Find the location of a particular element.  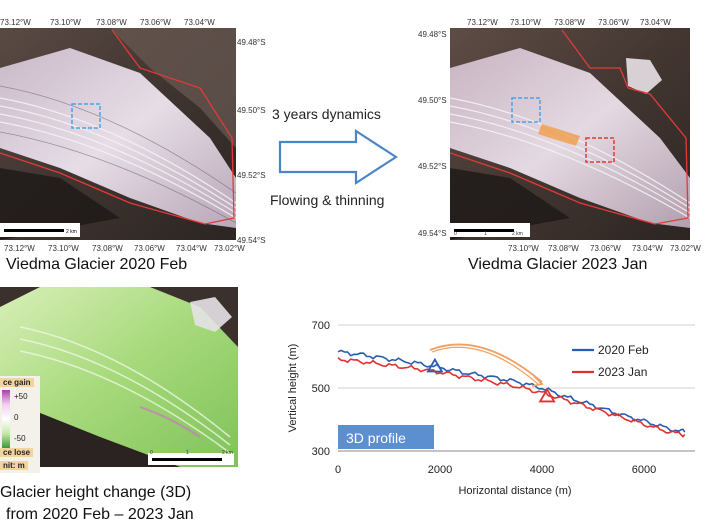

dynamics-label: 3 years dynamics is located at coordinates (326, 114).